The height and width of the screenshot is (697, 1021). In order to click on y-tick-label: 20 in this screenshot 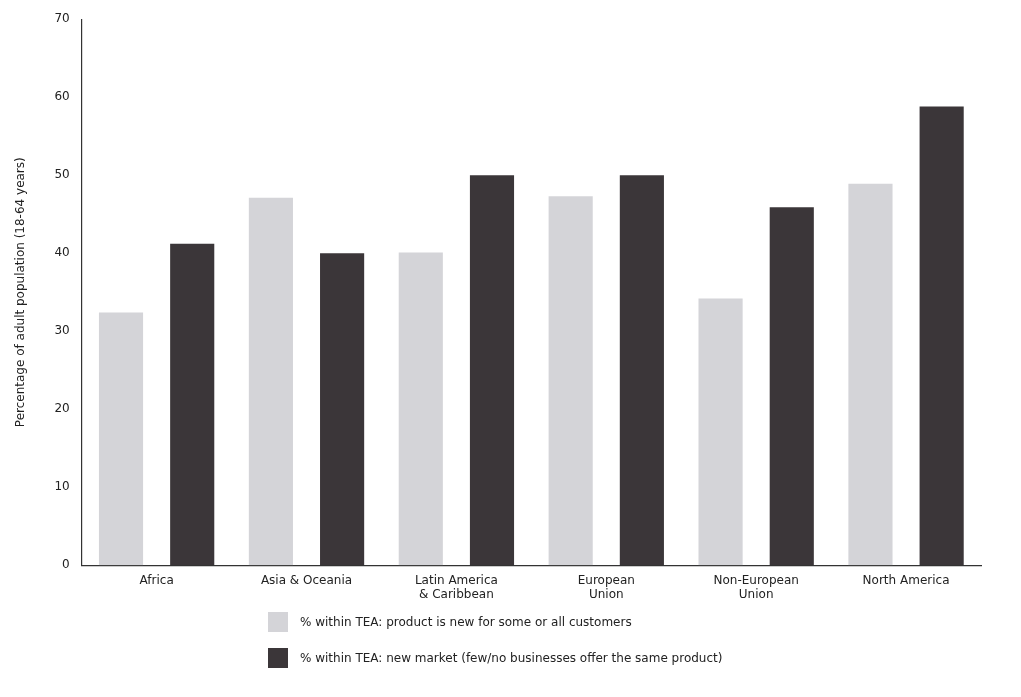, I will do `click(62, 408)`.